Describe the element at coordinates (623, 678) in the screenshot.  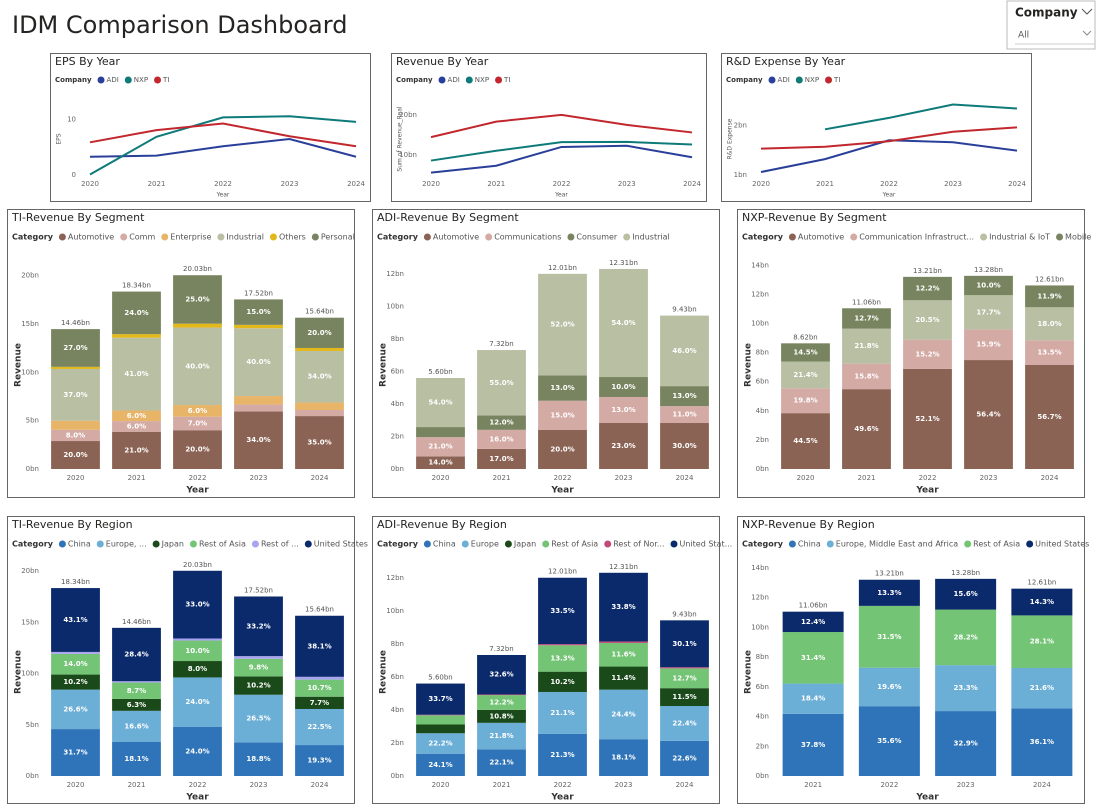
I see `segment-label: 11.4%` at that location.